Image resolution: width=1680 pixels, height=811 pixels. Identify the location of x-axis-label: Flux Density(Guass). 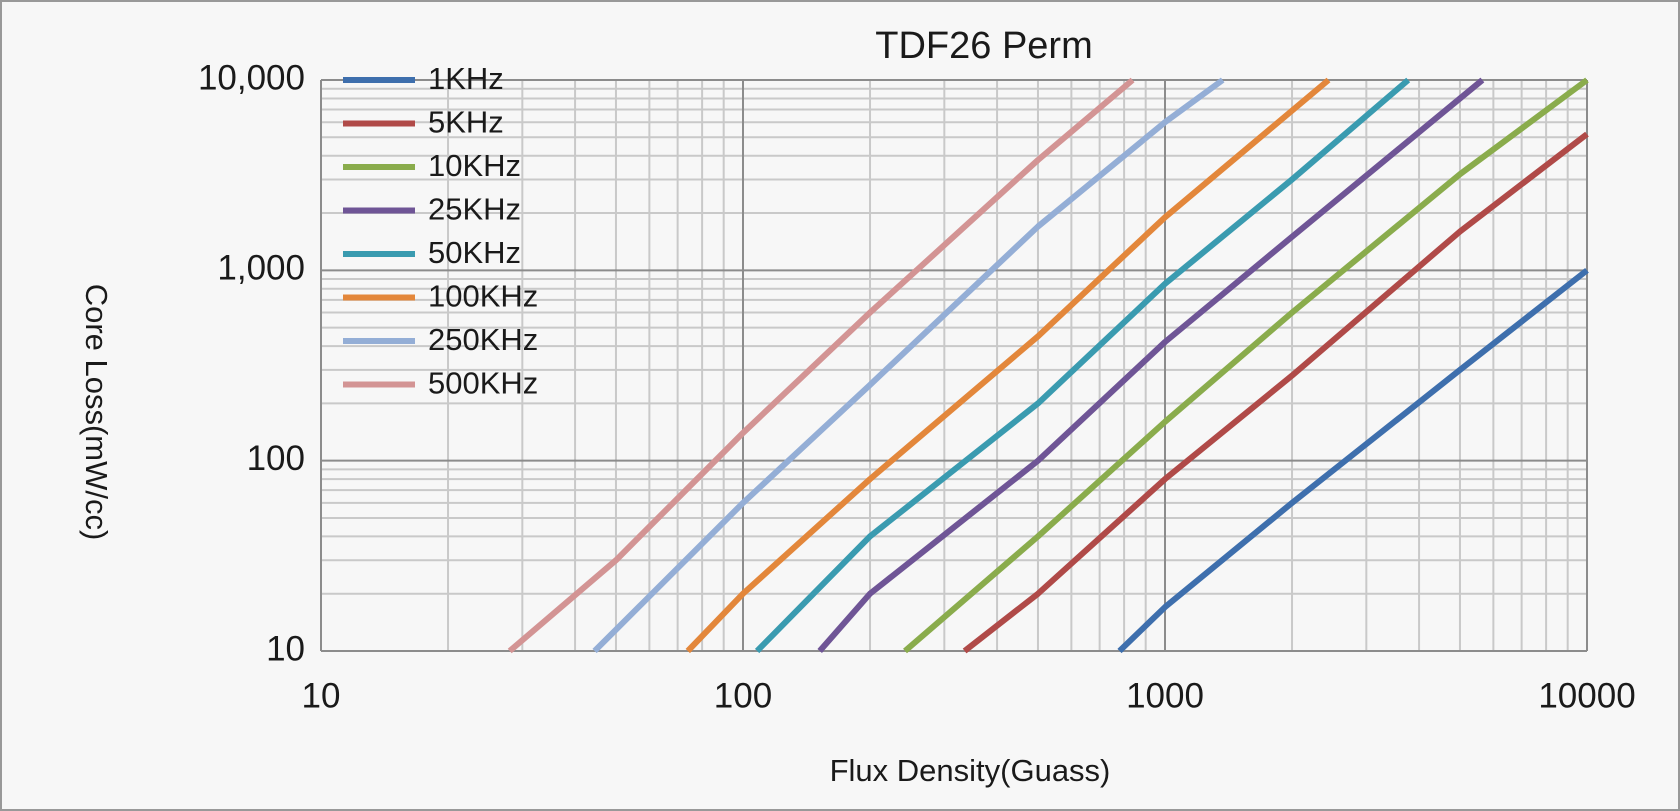
(970, 770).